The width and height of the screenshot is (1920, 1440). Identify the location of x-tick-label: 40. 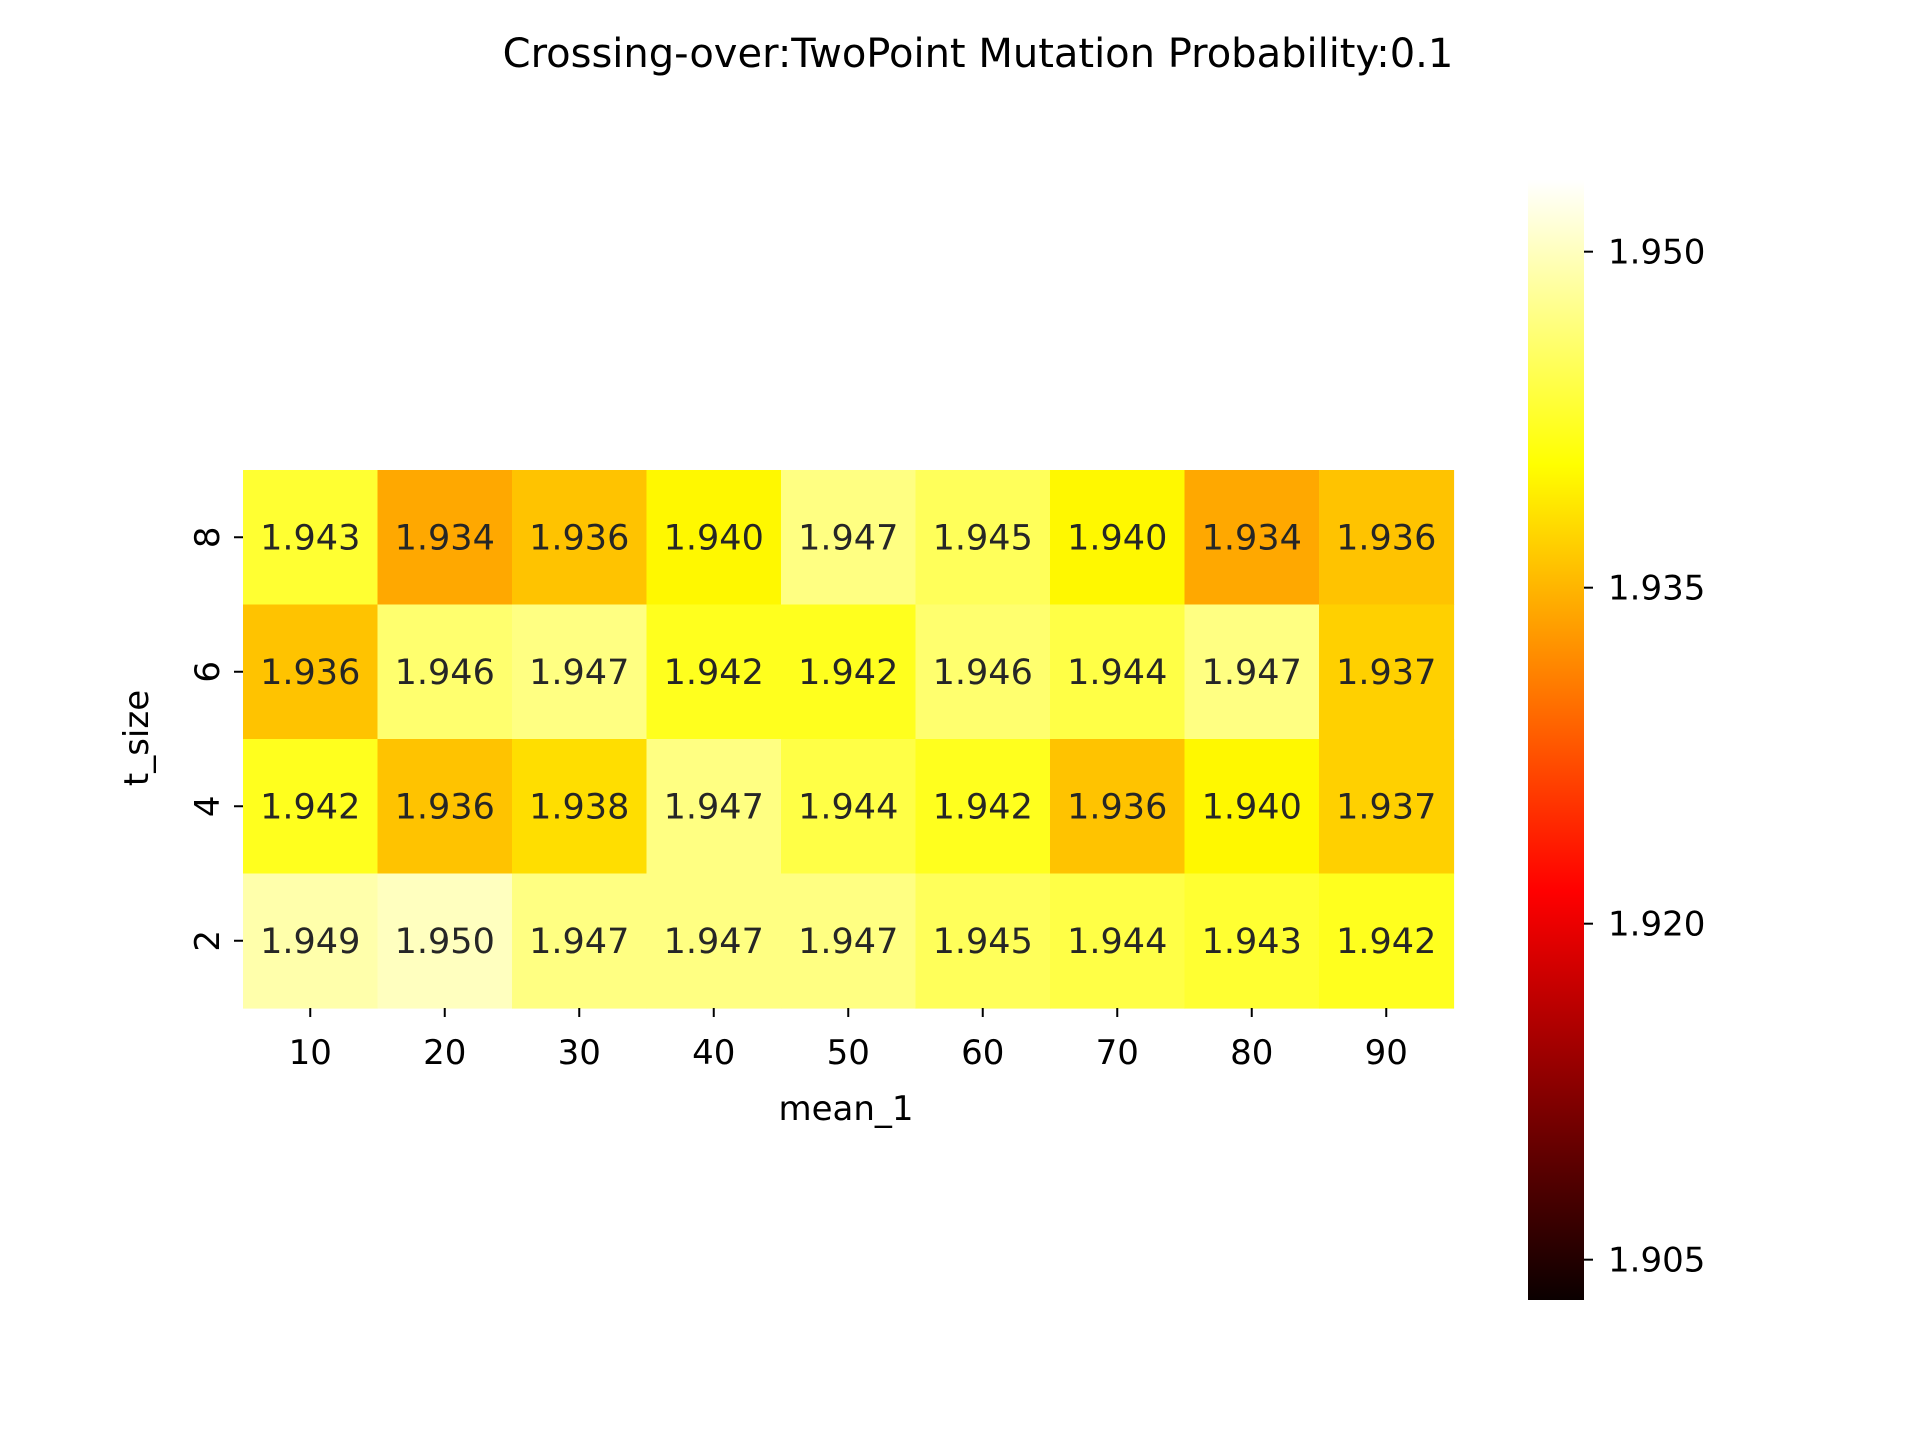
(713, 1053).